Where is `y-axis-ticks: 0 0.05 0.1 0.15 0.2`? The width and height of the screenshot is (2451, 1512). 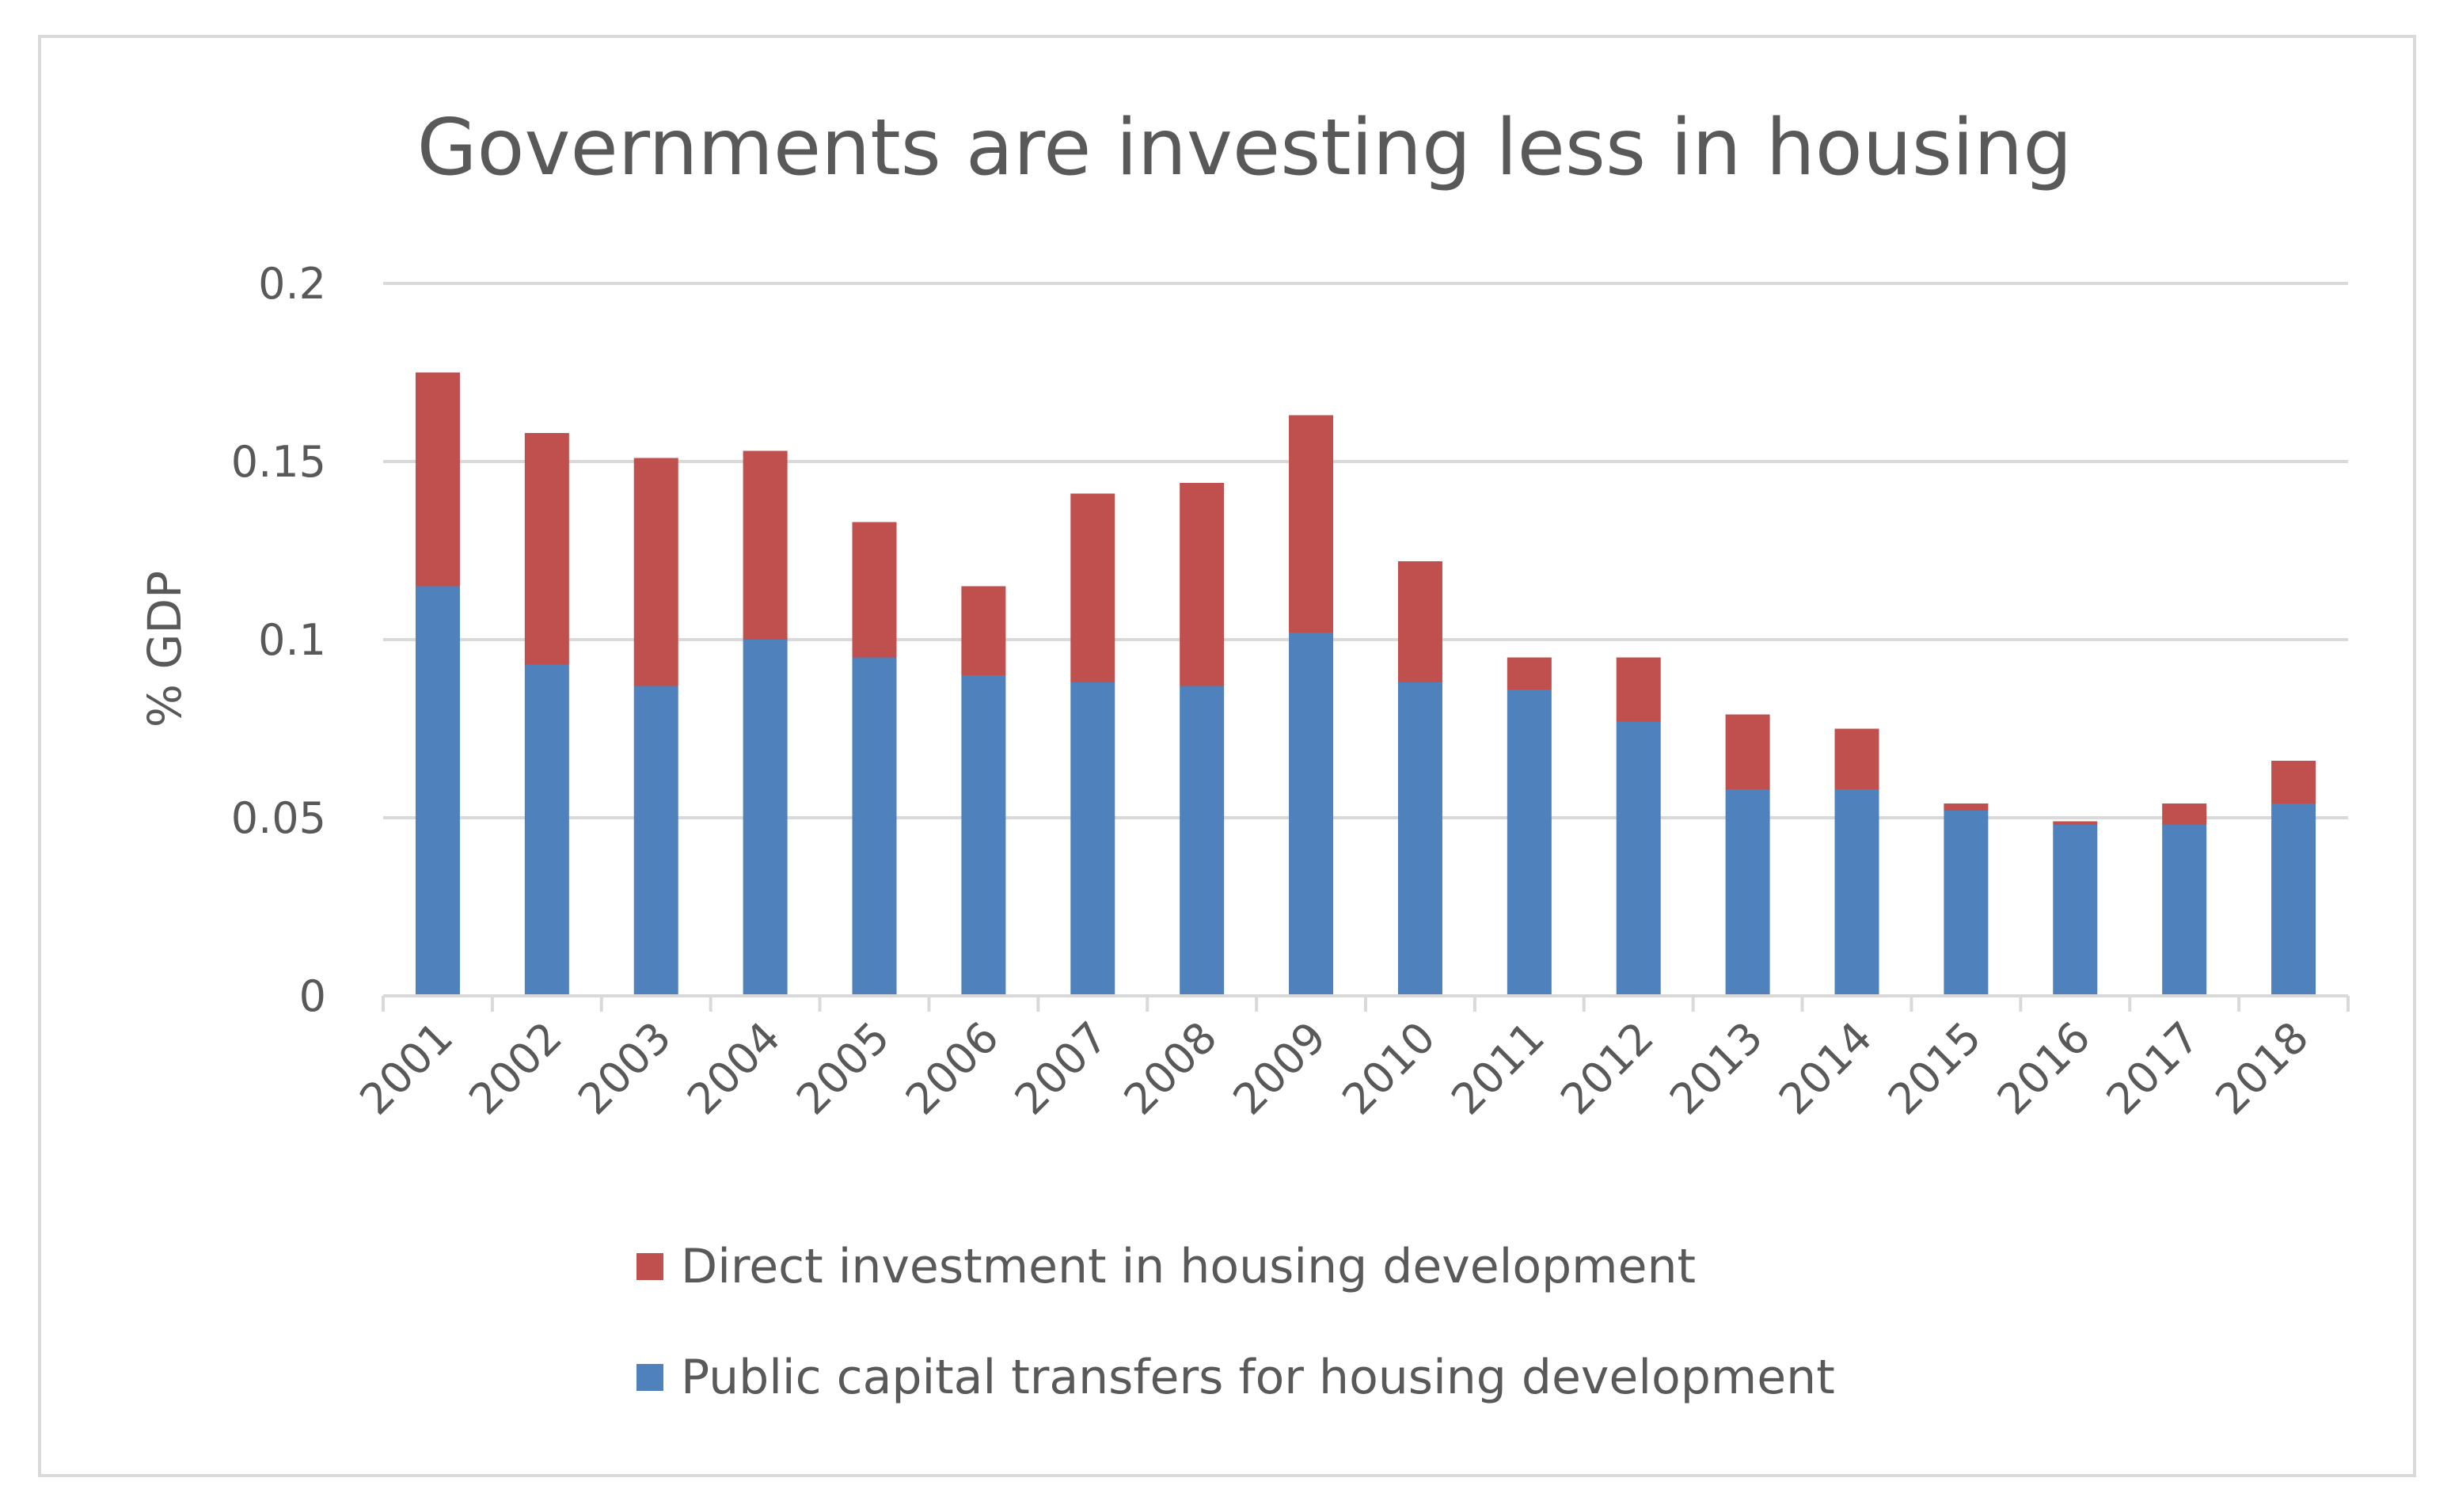
y-axis-ticks: 0 0.05 0.1 0.15 0.2 is located at coordinates (278, 640).